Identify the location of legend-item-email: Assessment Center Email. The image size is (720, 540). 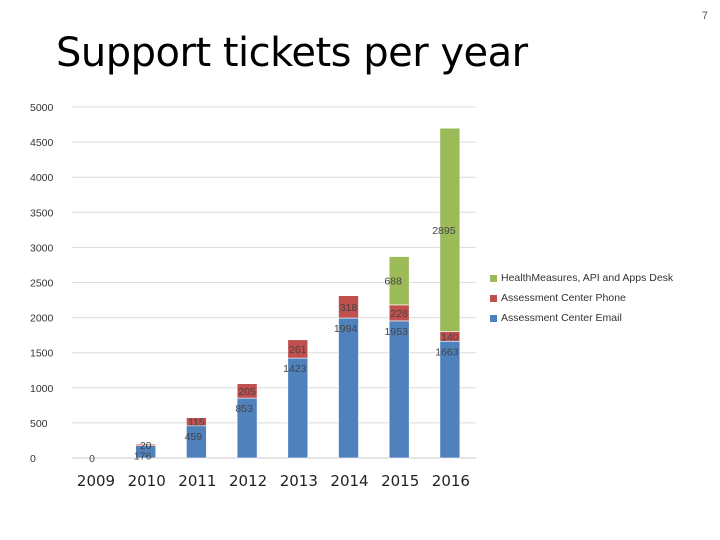
(581, 318).